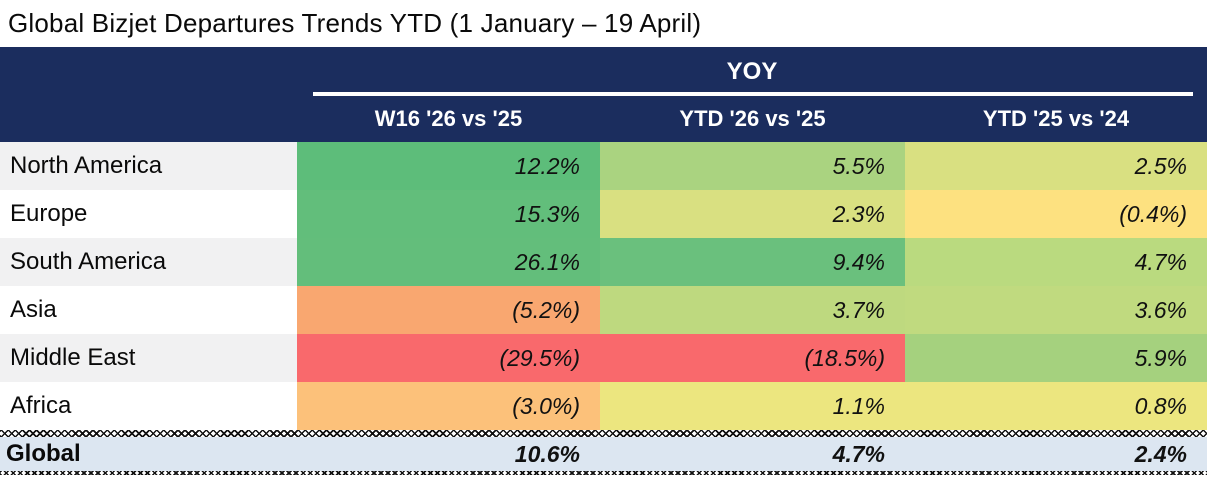  I want to click on dashed-separator-bottom, so click(603, 473).